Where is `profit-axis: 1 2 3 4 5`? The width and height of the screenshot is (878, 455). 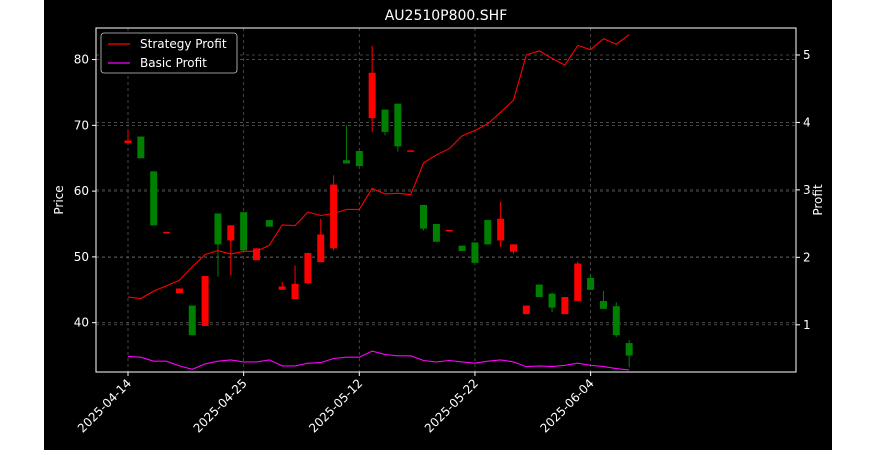
profit-axis: 1 2 3 4 5 is located at coordinates (803, 190).